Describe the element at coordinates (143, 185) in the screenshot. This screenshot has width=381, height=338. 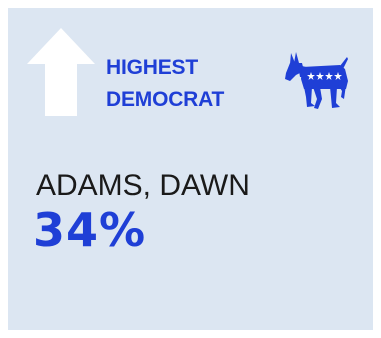
I see `candidate-name: ADAMS, DAWN` at that location.